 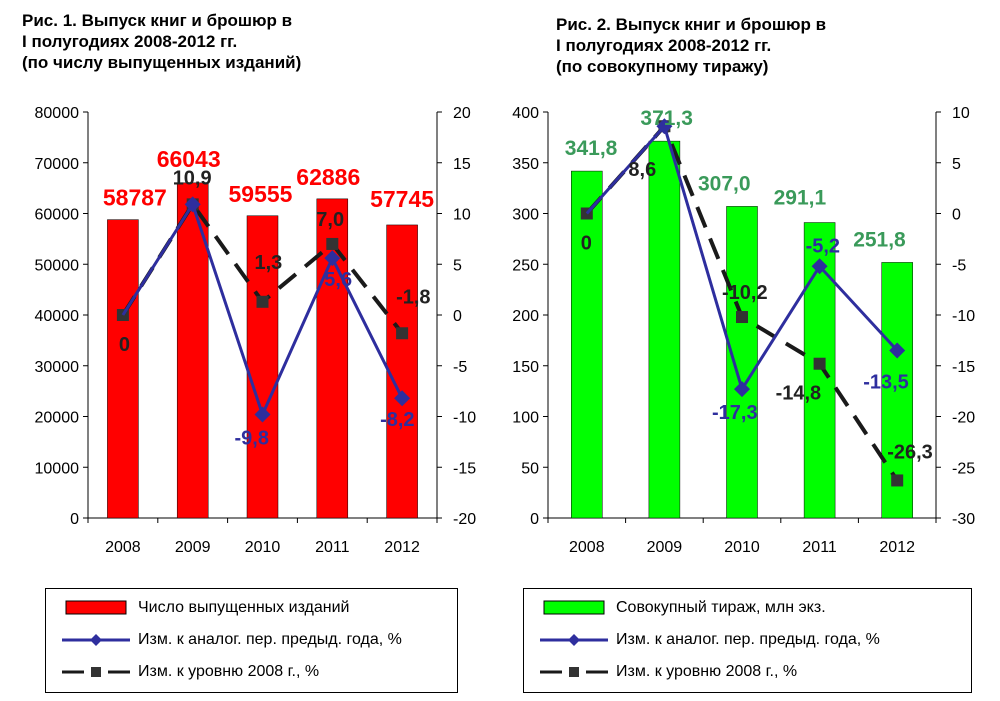 I want to click on bar-value-label: 59555, so click(x=261, y=194).